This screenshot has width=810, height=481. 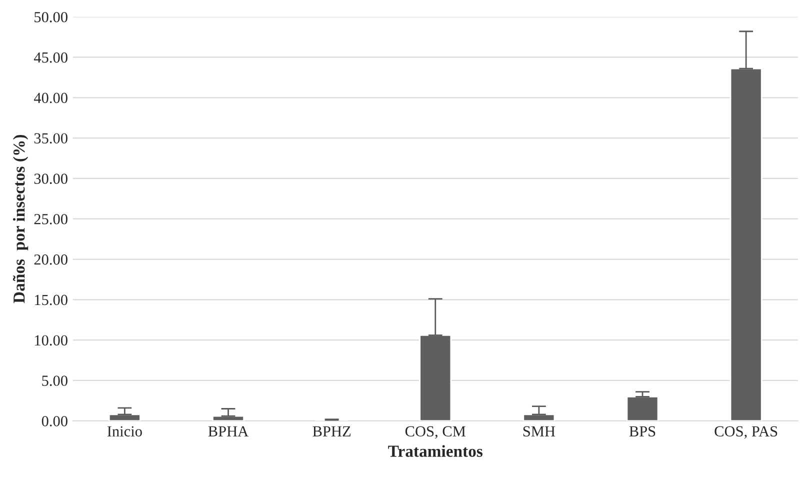 I want to click on y-tick-label: 20.00, so click(x=51, y=259).